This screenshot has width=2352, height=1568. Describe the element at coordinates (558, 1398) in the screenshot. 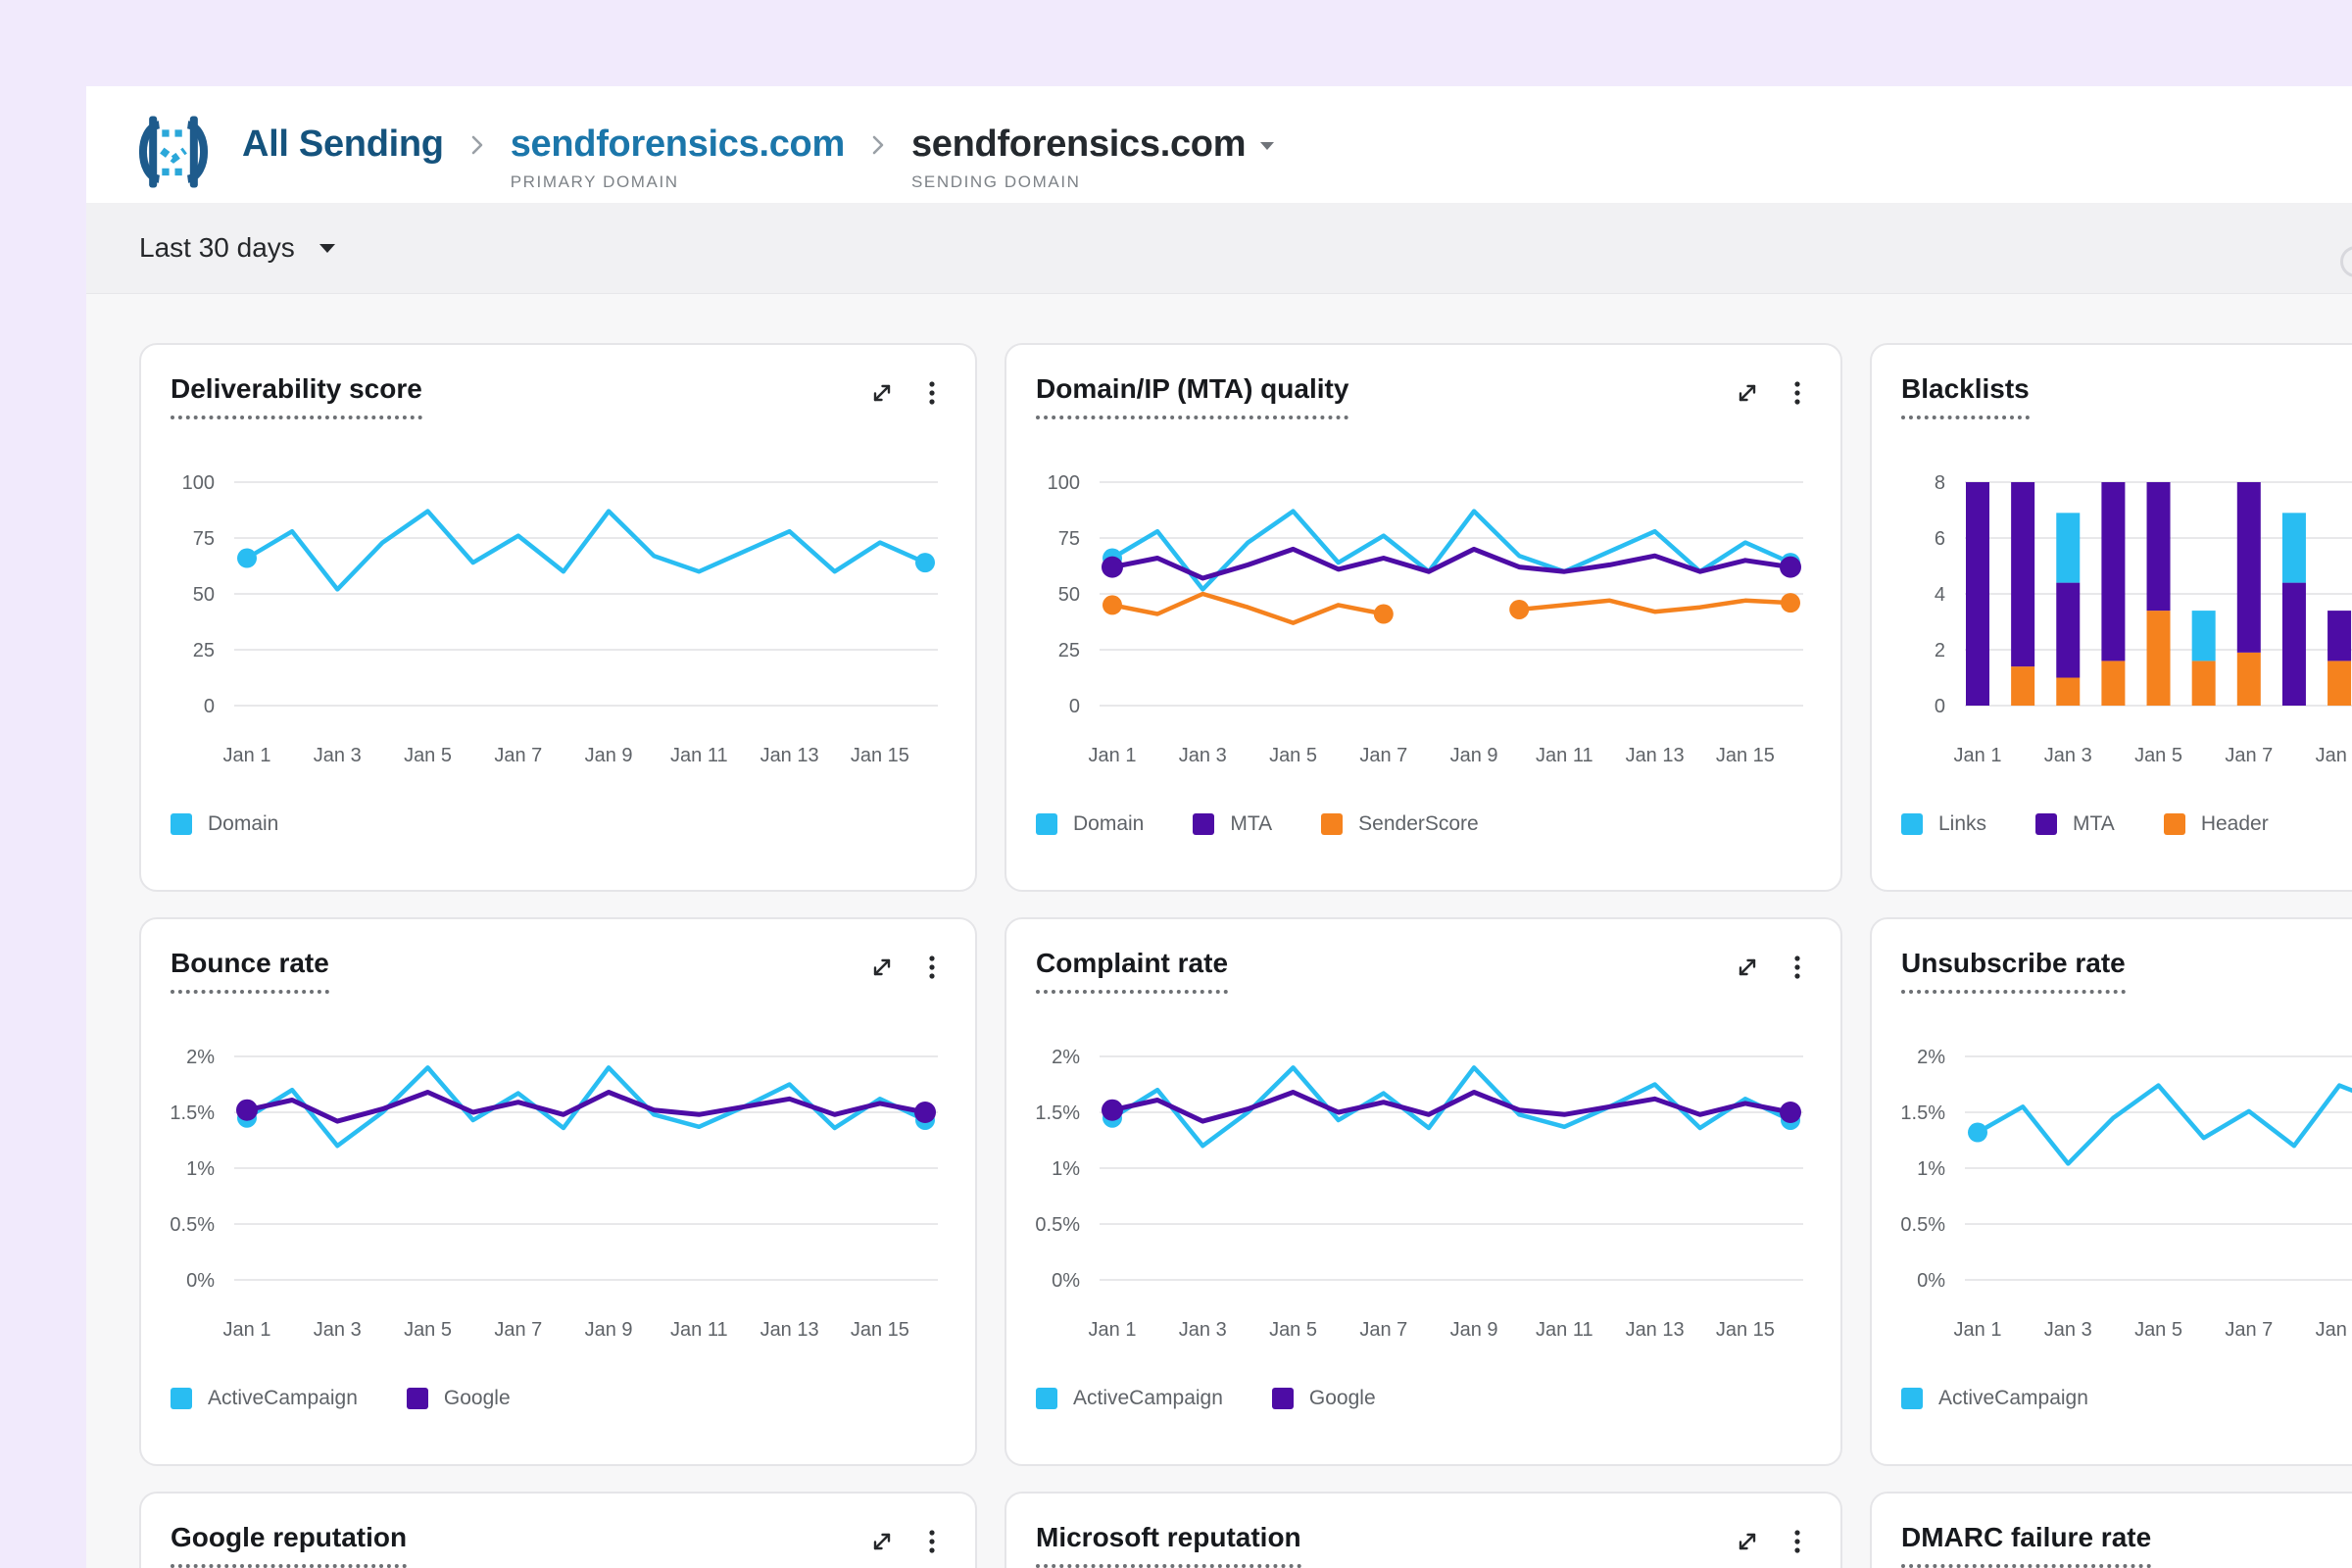

I see `chart-legend: ActiveCampaign Google` at that location.